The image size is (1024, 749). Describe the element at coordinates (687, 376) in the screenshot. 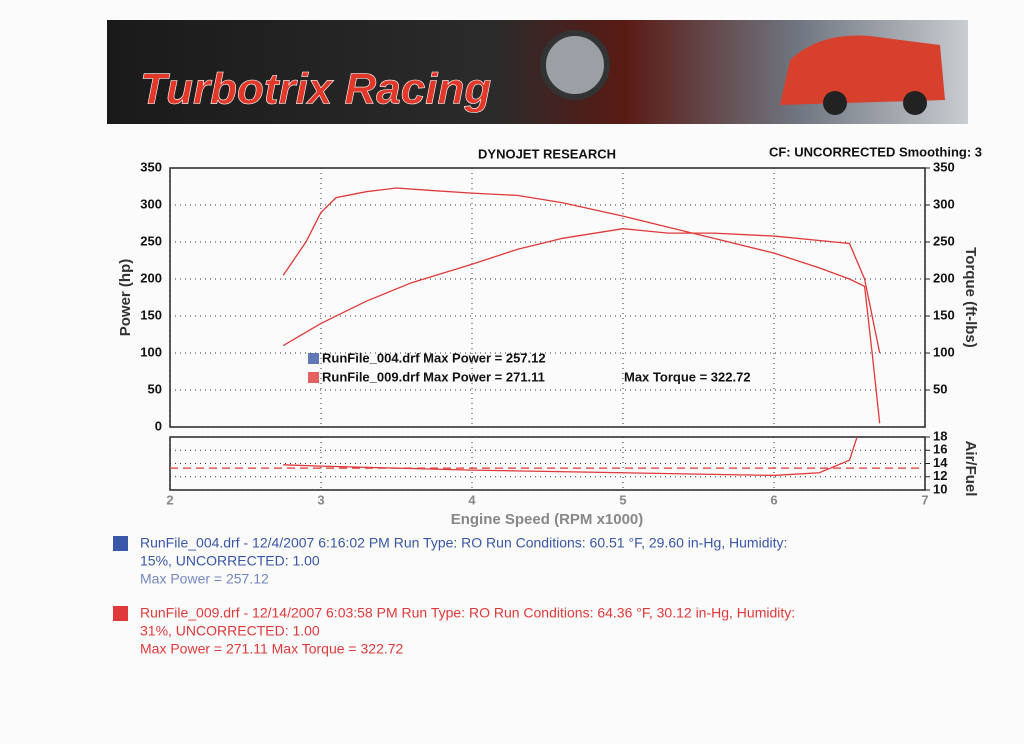

I see `legend-text: Max Torque = 322.72` at that location.